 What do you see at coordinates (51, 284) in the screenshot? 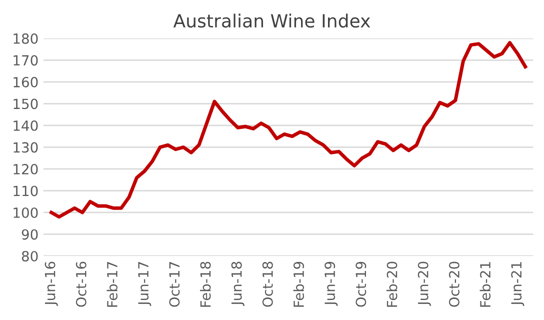
I see `x-tick-label: Jun-16` at bounding box center [51, 284].